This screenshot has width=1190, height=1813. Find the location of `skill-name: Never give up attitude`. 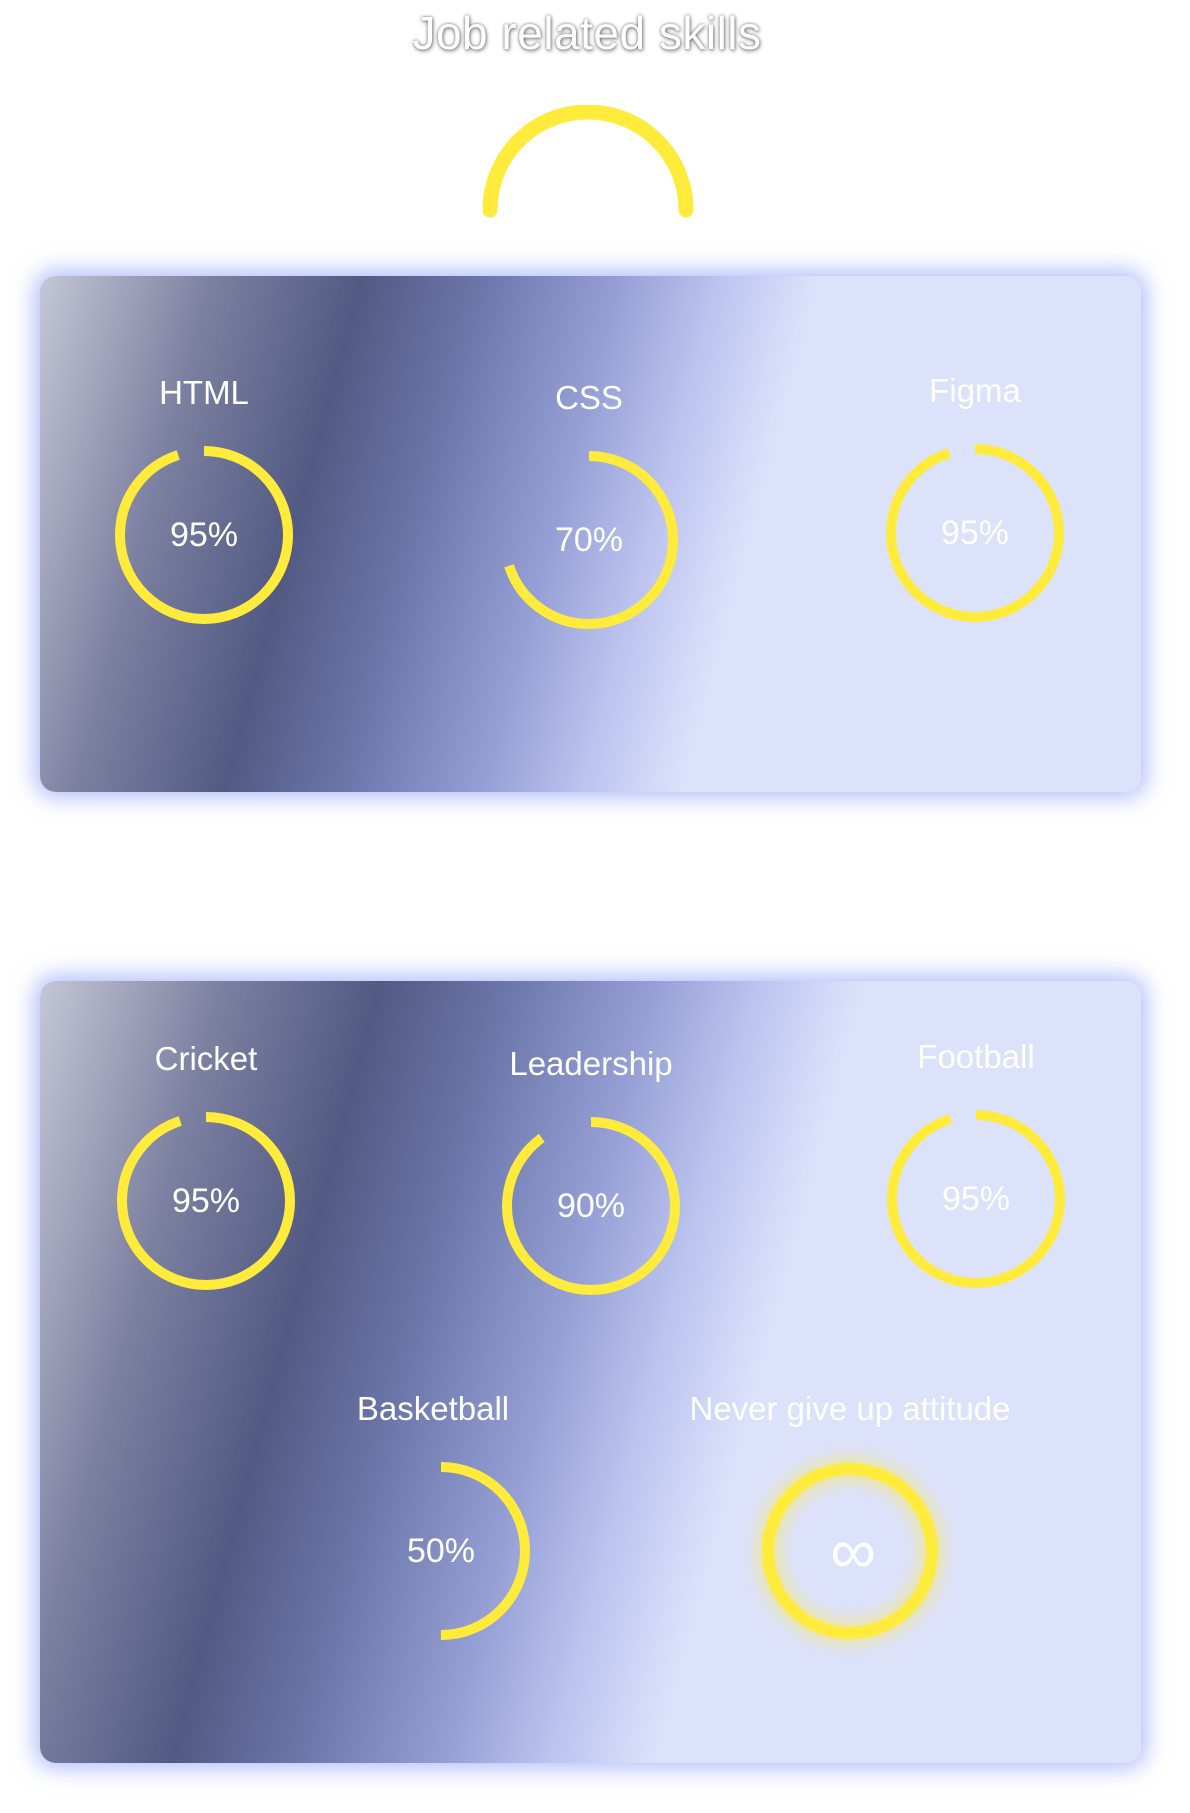

skill-name: Never give up attitude is located at coordinates (850, 1408).